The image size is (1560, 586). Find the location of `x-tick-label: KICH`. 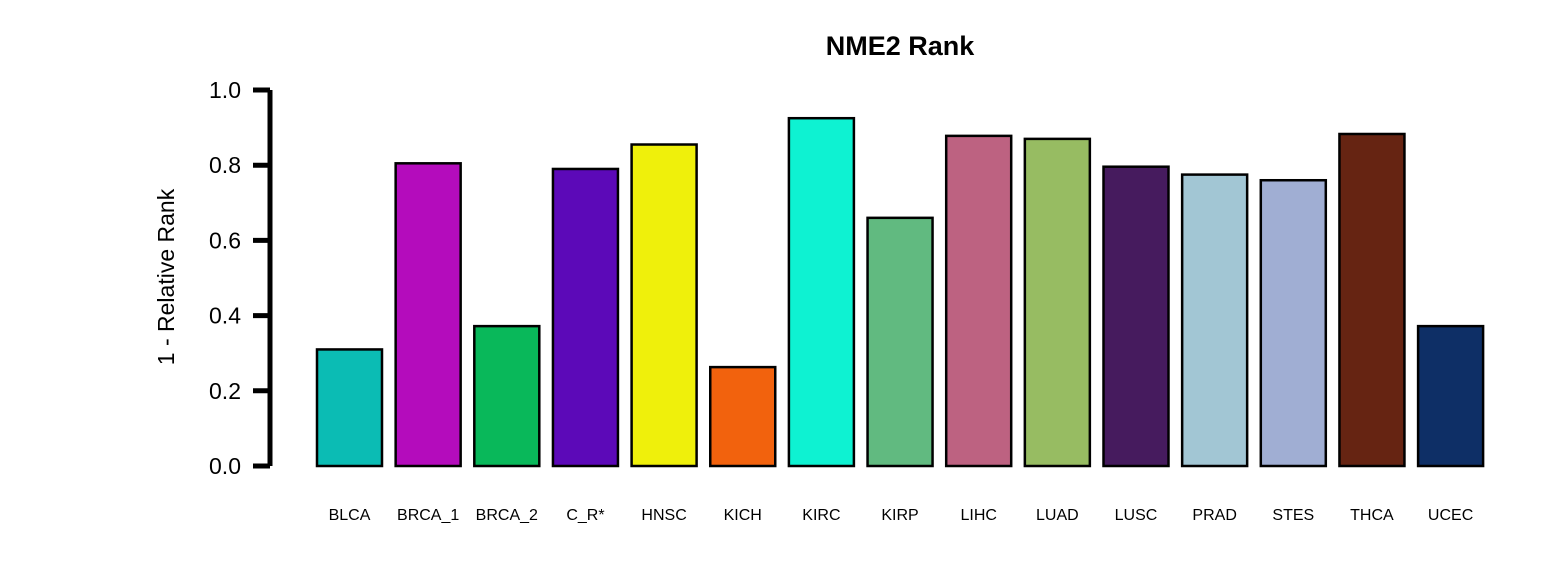

x-tick-label: KICH is located at coordinates (743, 515).